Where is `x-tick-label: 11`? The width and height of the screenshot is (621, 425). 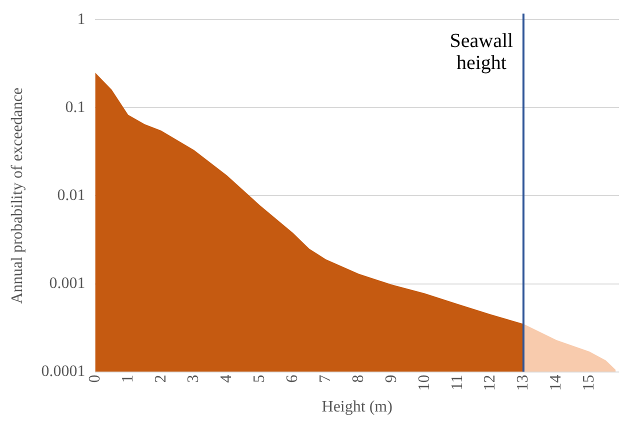
x-tick-label: 11 is located at coordinates (457, 382).